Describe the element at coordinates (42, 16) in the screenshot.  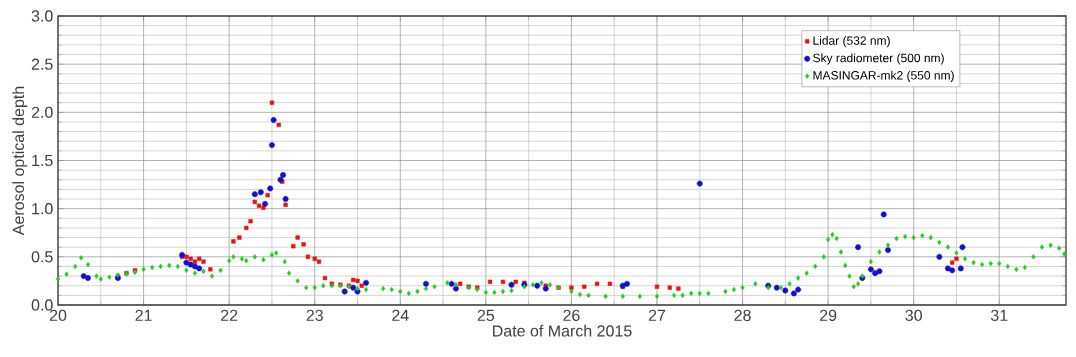
I see `y-tick-label: 3.0` at that location.